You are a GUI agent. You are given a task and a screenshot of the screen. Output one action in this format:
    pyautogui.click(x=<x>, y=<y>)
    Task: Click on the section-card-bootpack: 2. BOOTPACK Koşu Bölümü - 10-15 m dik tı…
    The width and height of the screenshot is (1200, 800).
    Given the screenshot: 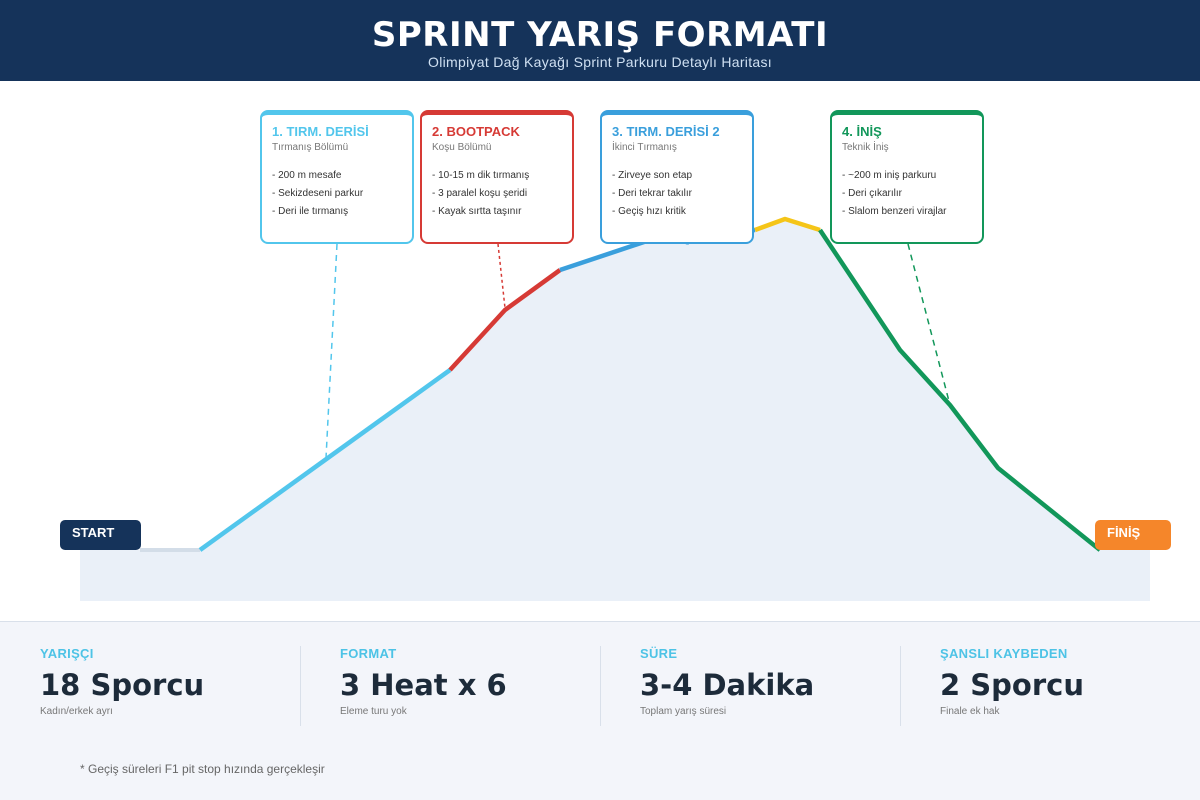 What is the action you would take?
    pyautogui.click(x=497, y=177)
    